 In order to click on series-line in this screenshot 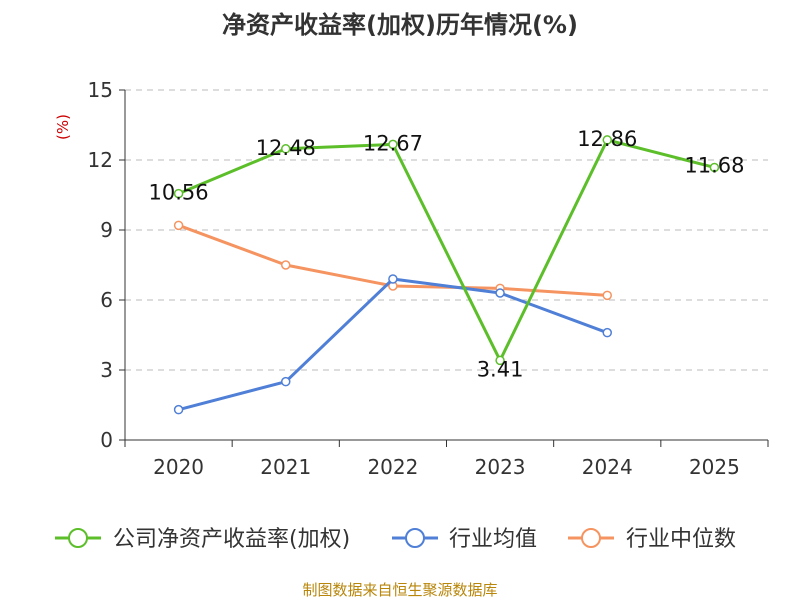, I will do `click(393, 344)`.